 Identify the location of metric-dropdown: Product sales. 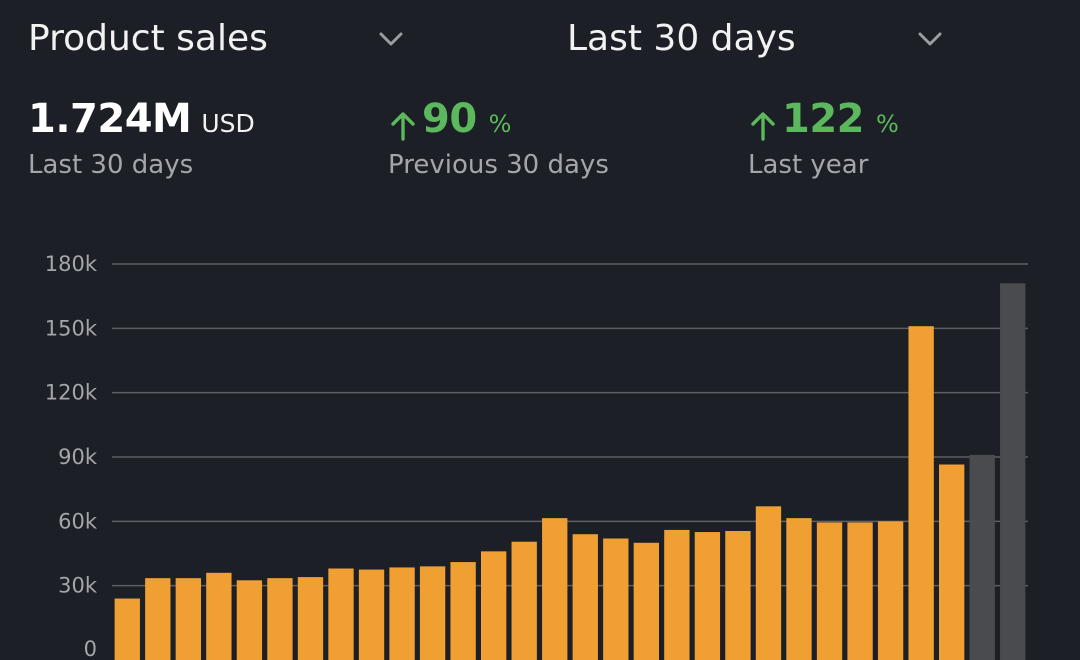
(218, 40).